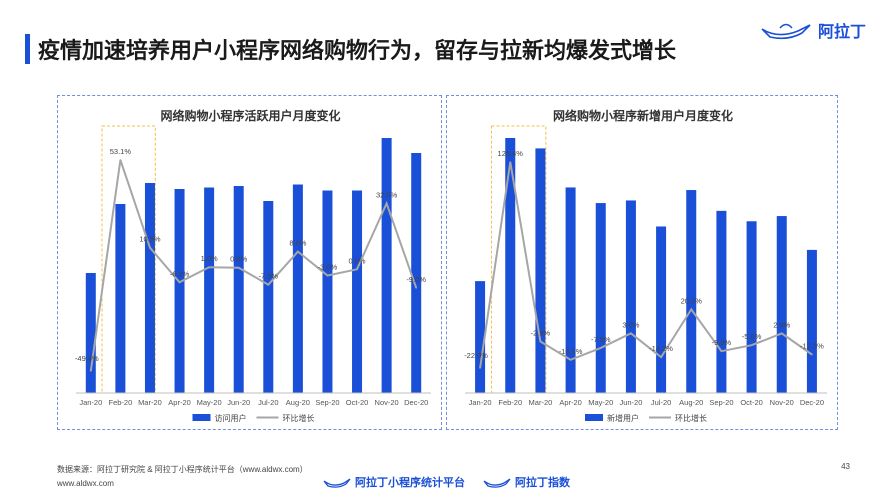  What do you see at coordinates (297, 243) in the screenshot?
I see `data-label: 8.6%` at bounding box center [297, 243].